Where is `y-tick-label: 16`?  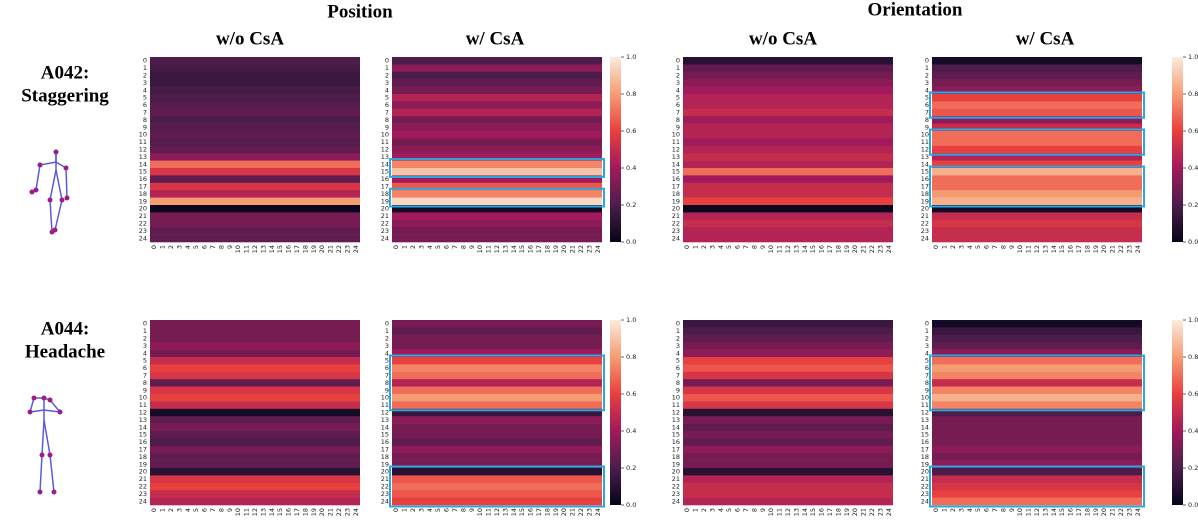
y-tick-label: 16 is located at coordinates (385, 179).